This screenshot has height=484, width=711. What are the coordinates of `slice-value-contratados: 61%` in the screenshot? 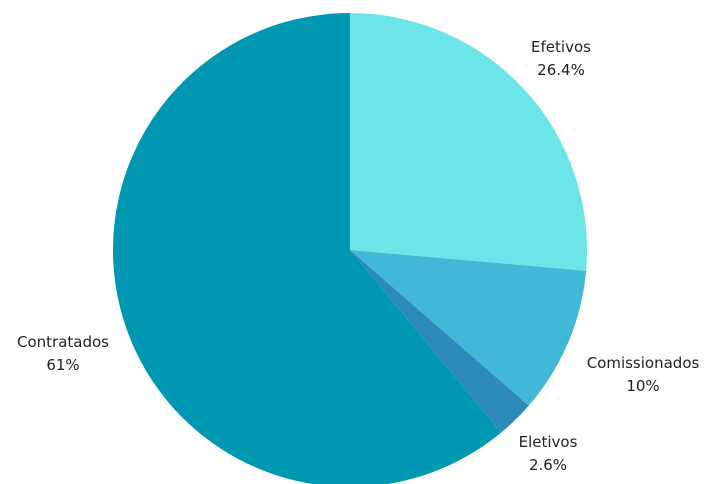 It's located at (62, 365).